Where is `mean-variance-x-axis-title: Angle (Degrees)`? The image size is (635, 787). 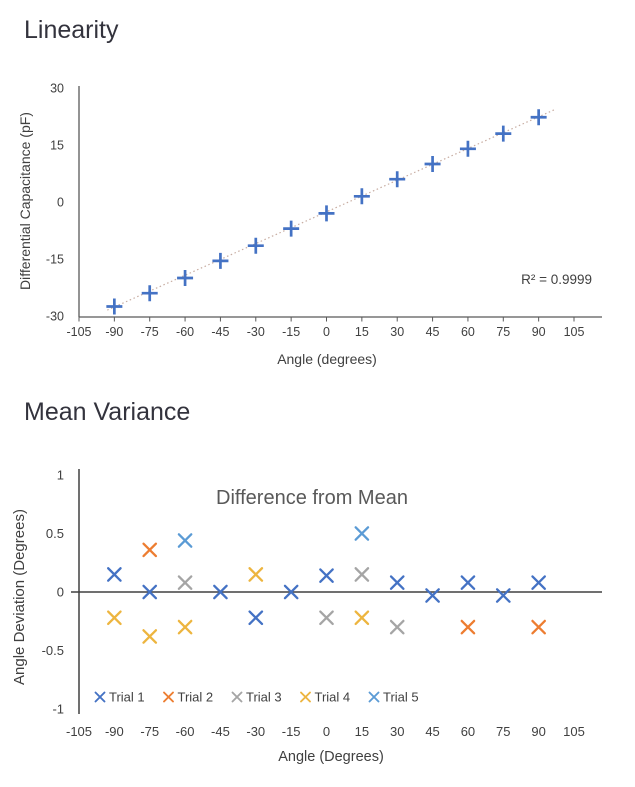
mean-variance-x-axis-title: Angle (Degrees) is located at coordinates (331, 757).